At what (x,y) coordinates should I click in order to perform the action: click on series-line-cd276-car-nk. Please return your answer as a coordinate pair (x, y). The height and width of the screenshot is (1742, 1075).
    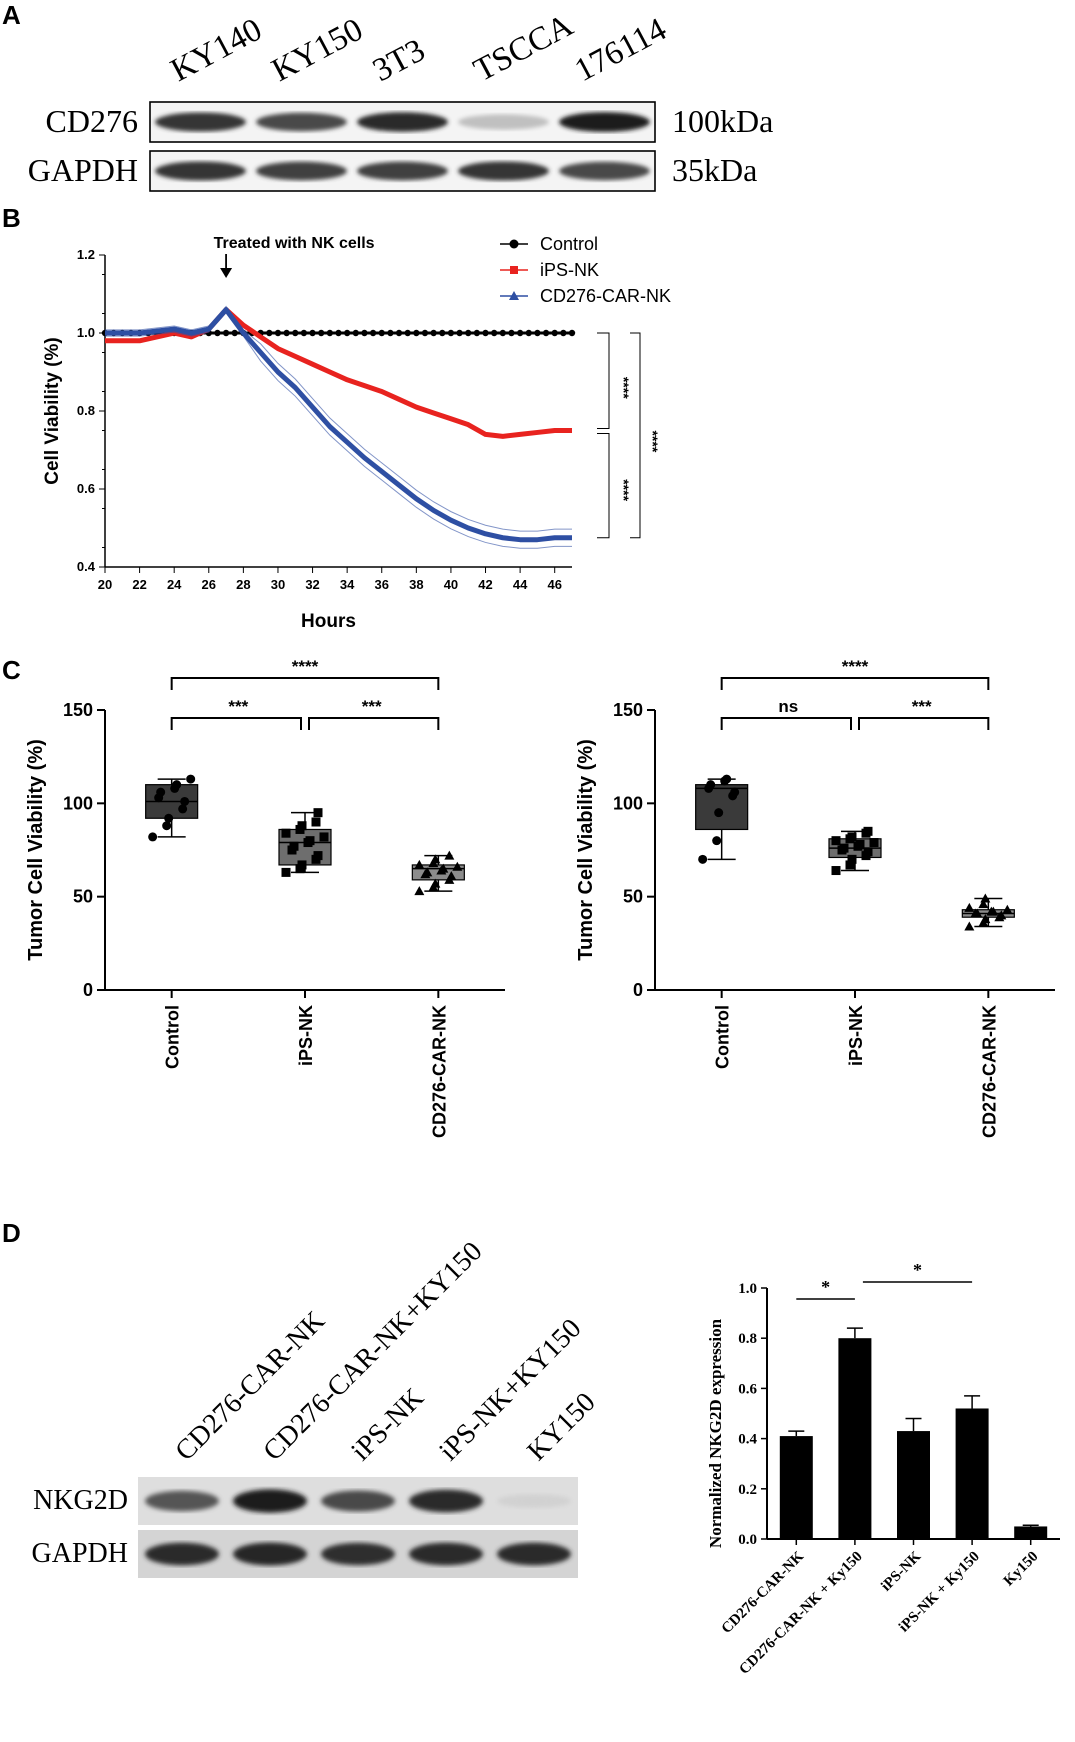
    Looking at the image, I should click on (338, 425).